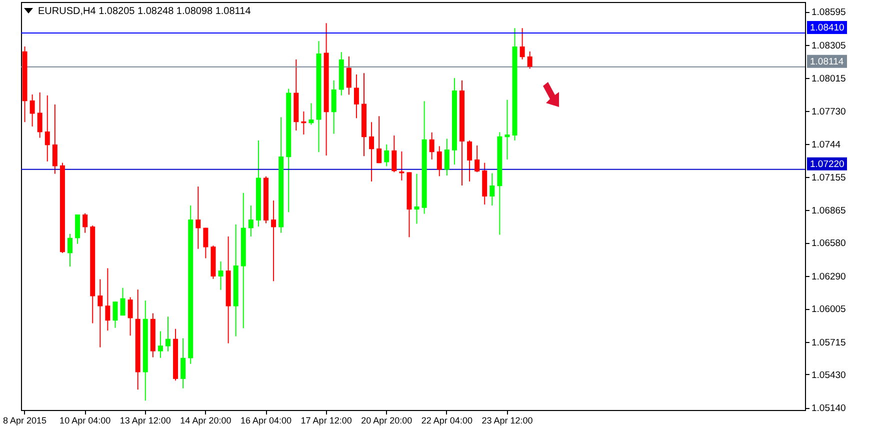 This screenshot has width=874, height=428. Describe the element at coordinates (829, 178) in the screenshot. I see `y-tick-label: 1.07155` at that location.